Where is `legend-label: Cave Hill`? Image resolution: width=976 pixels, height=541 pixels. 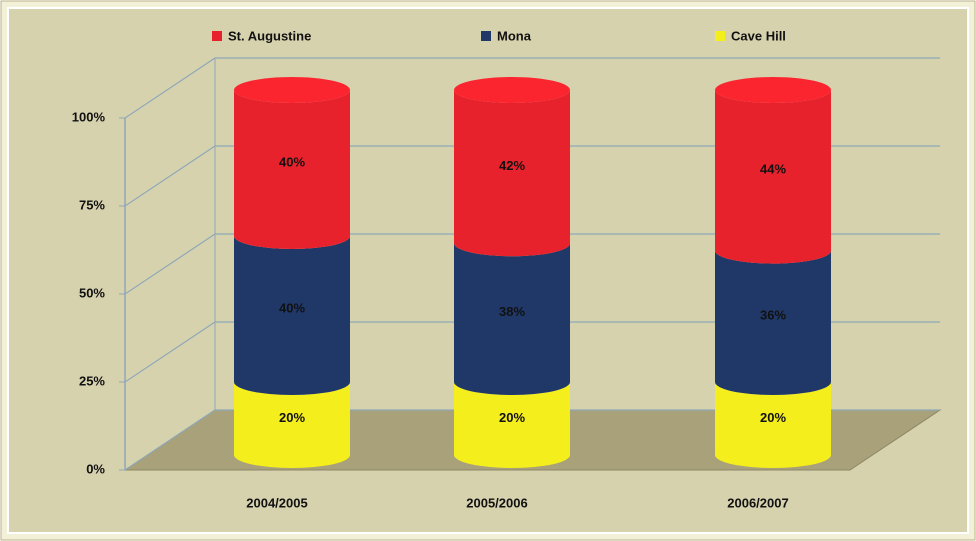
legend-label: Cave Hill is located at coordinates (758, 35).